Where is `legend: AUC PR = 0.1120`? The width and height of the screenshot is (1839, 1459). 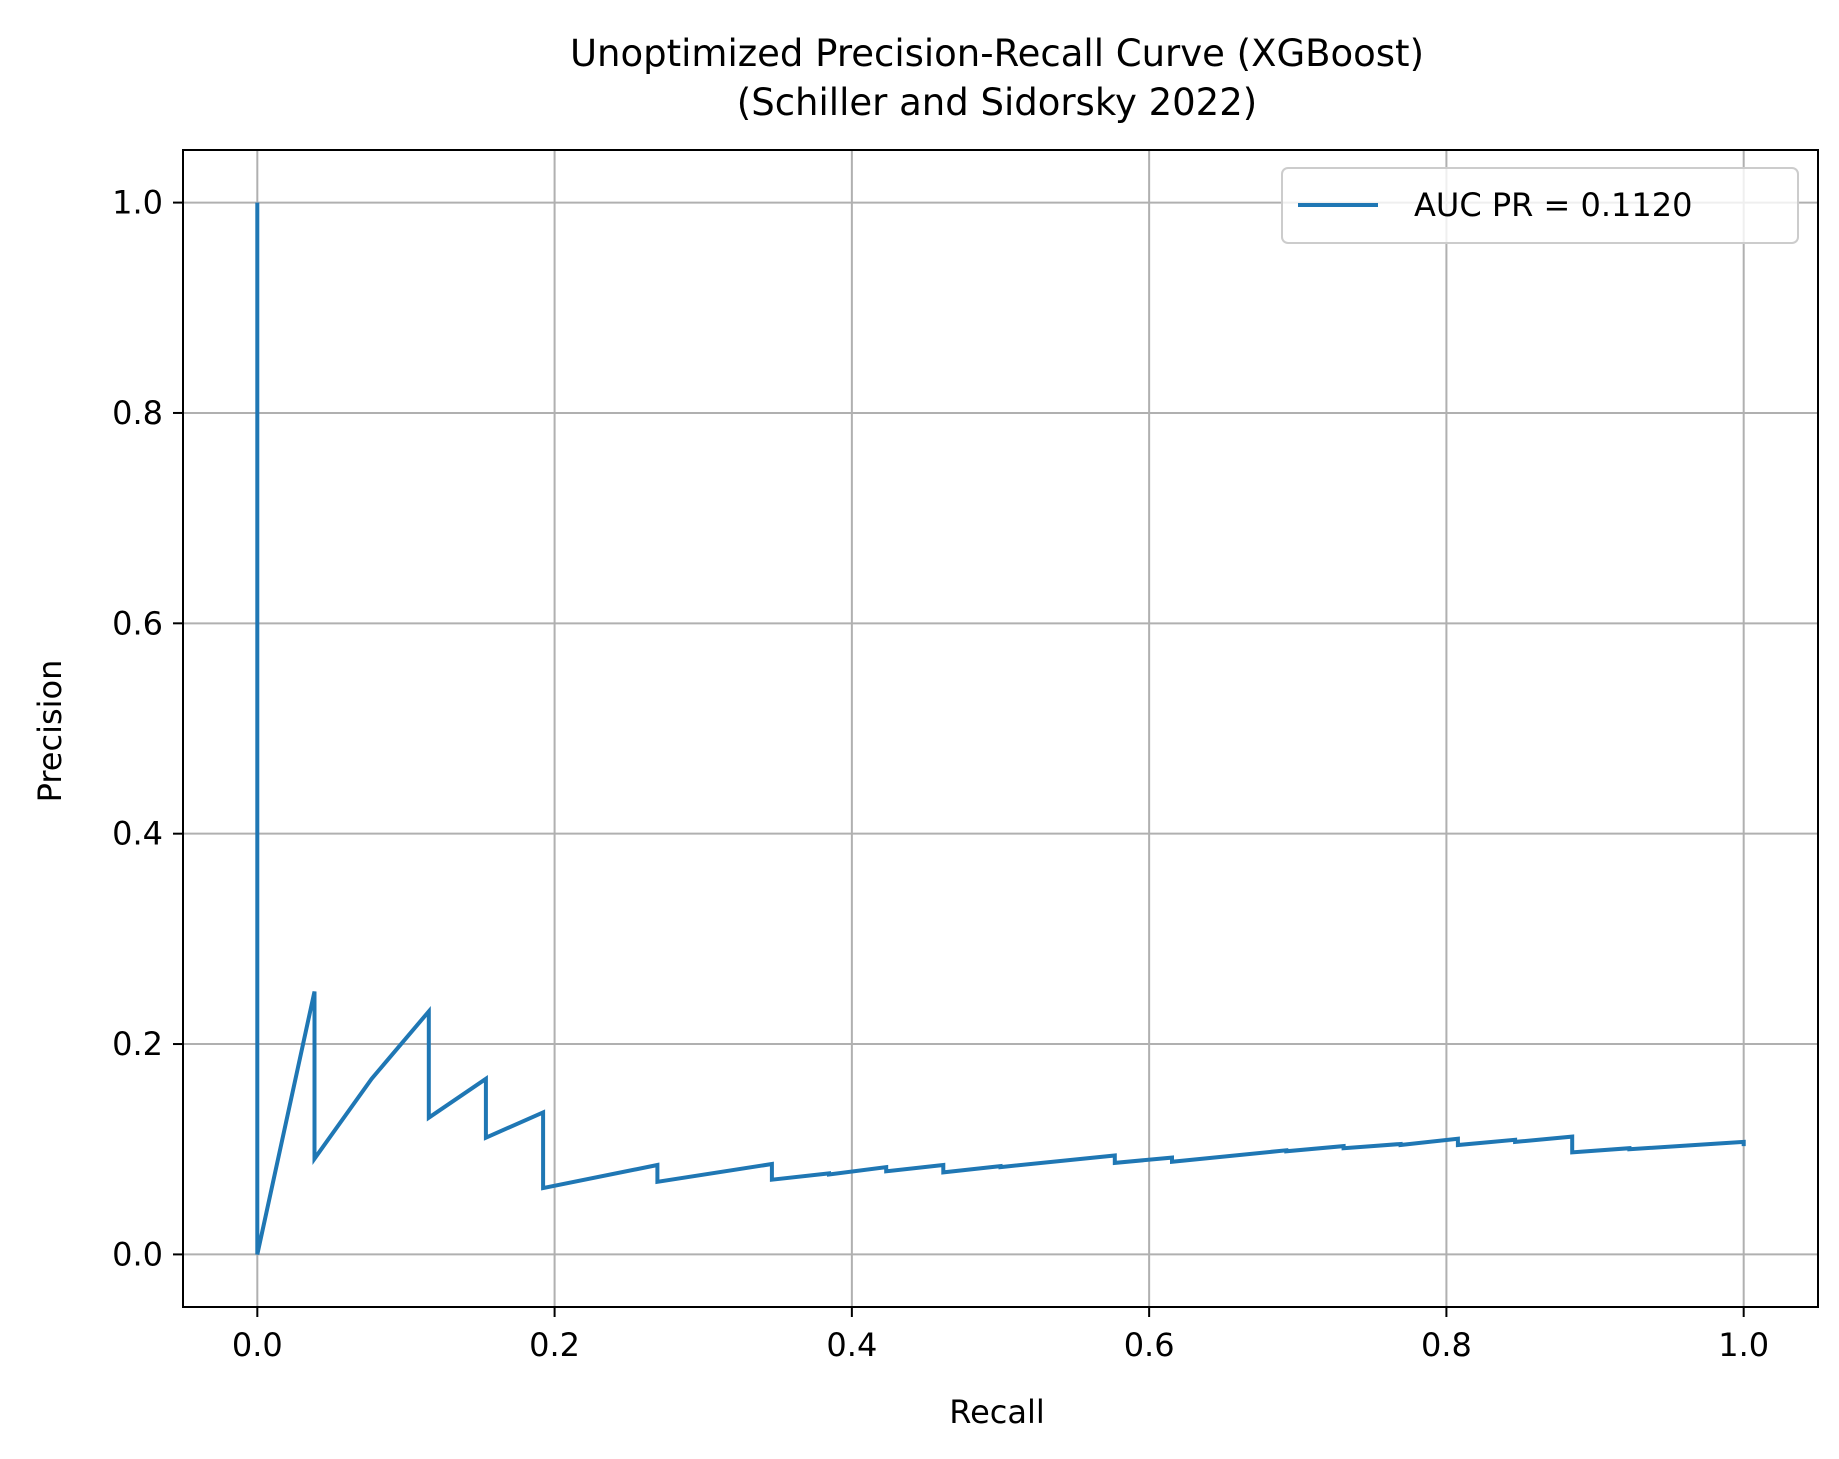 legend: AUC PR = 0.1120 is located at coordinates (1540, 205).